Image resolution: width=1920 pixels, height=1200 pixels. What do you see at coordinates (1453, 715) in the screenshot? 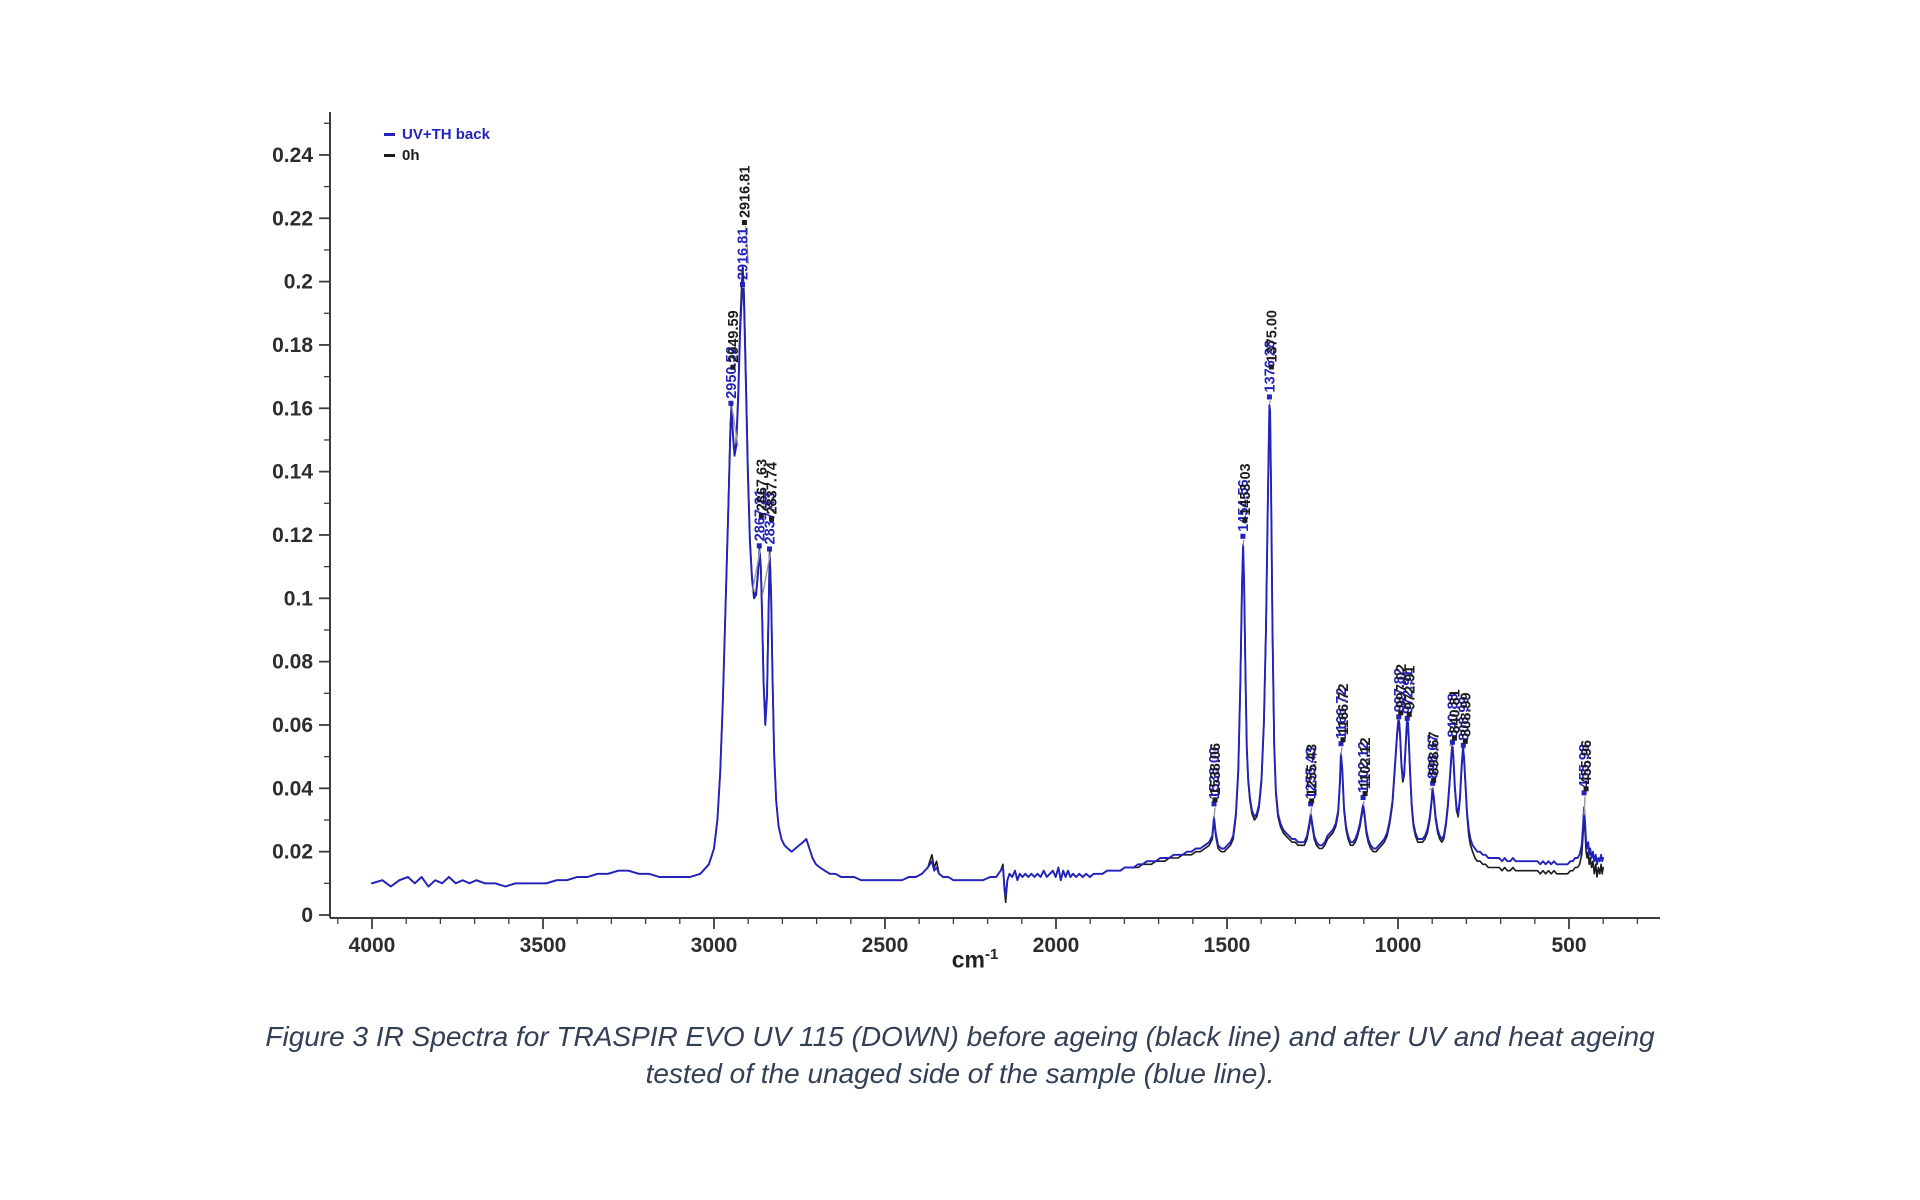
I see `peak-label-blue: 840.88` at bounding box center [1453, 715].